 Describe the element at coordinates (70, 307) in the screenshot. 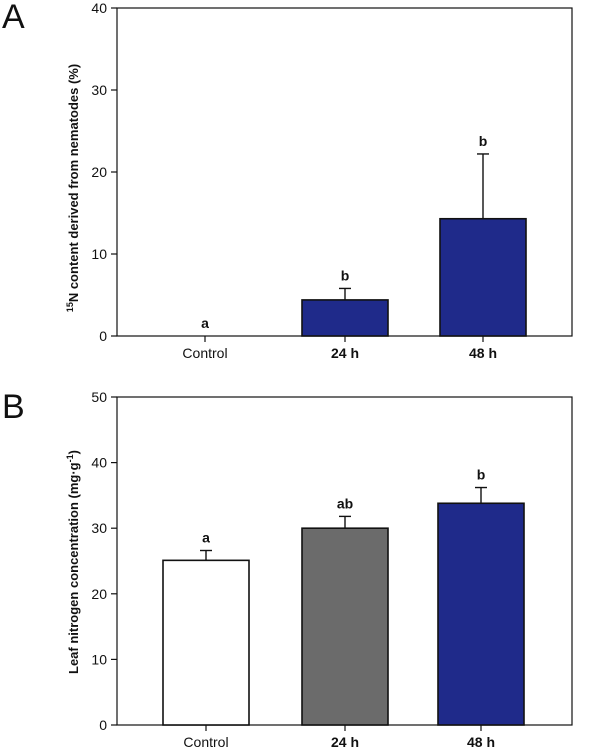

I see `panel-a-y-axis-label-superscript: 15` at that location.